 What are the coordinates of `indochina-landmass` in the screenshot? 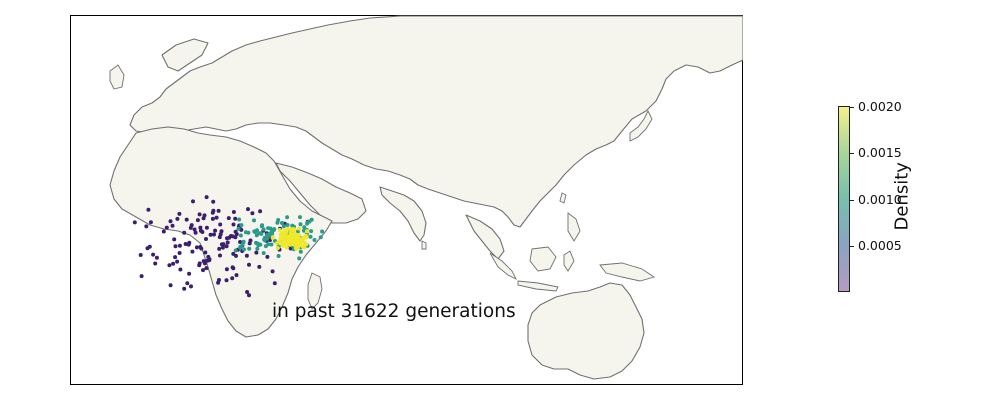 It's located at (485, 237).